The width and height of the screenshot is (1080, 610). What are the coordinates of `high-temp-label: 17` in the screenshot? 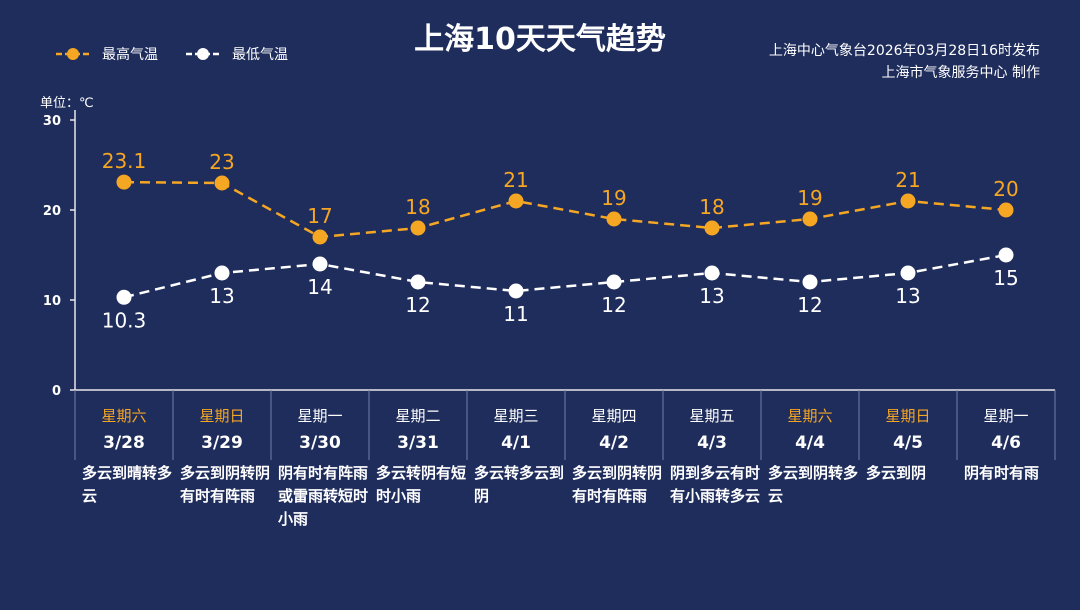 It's located at (319, 216).